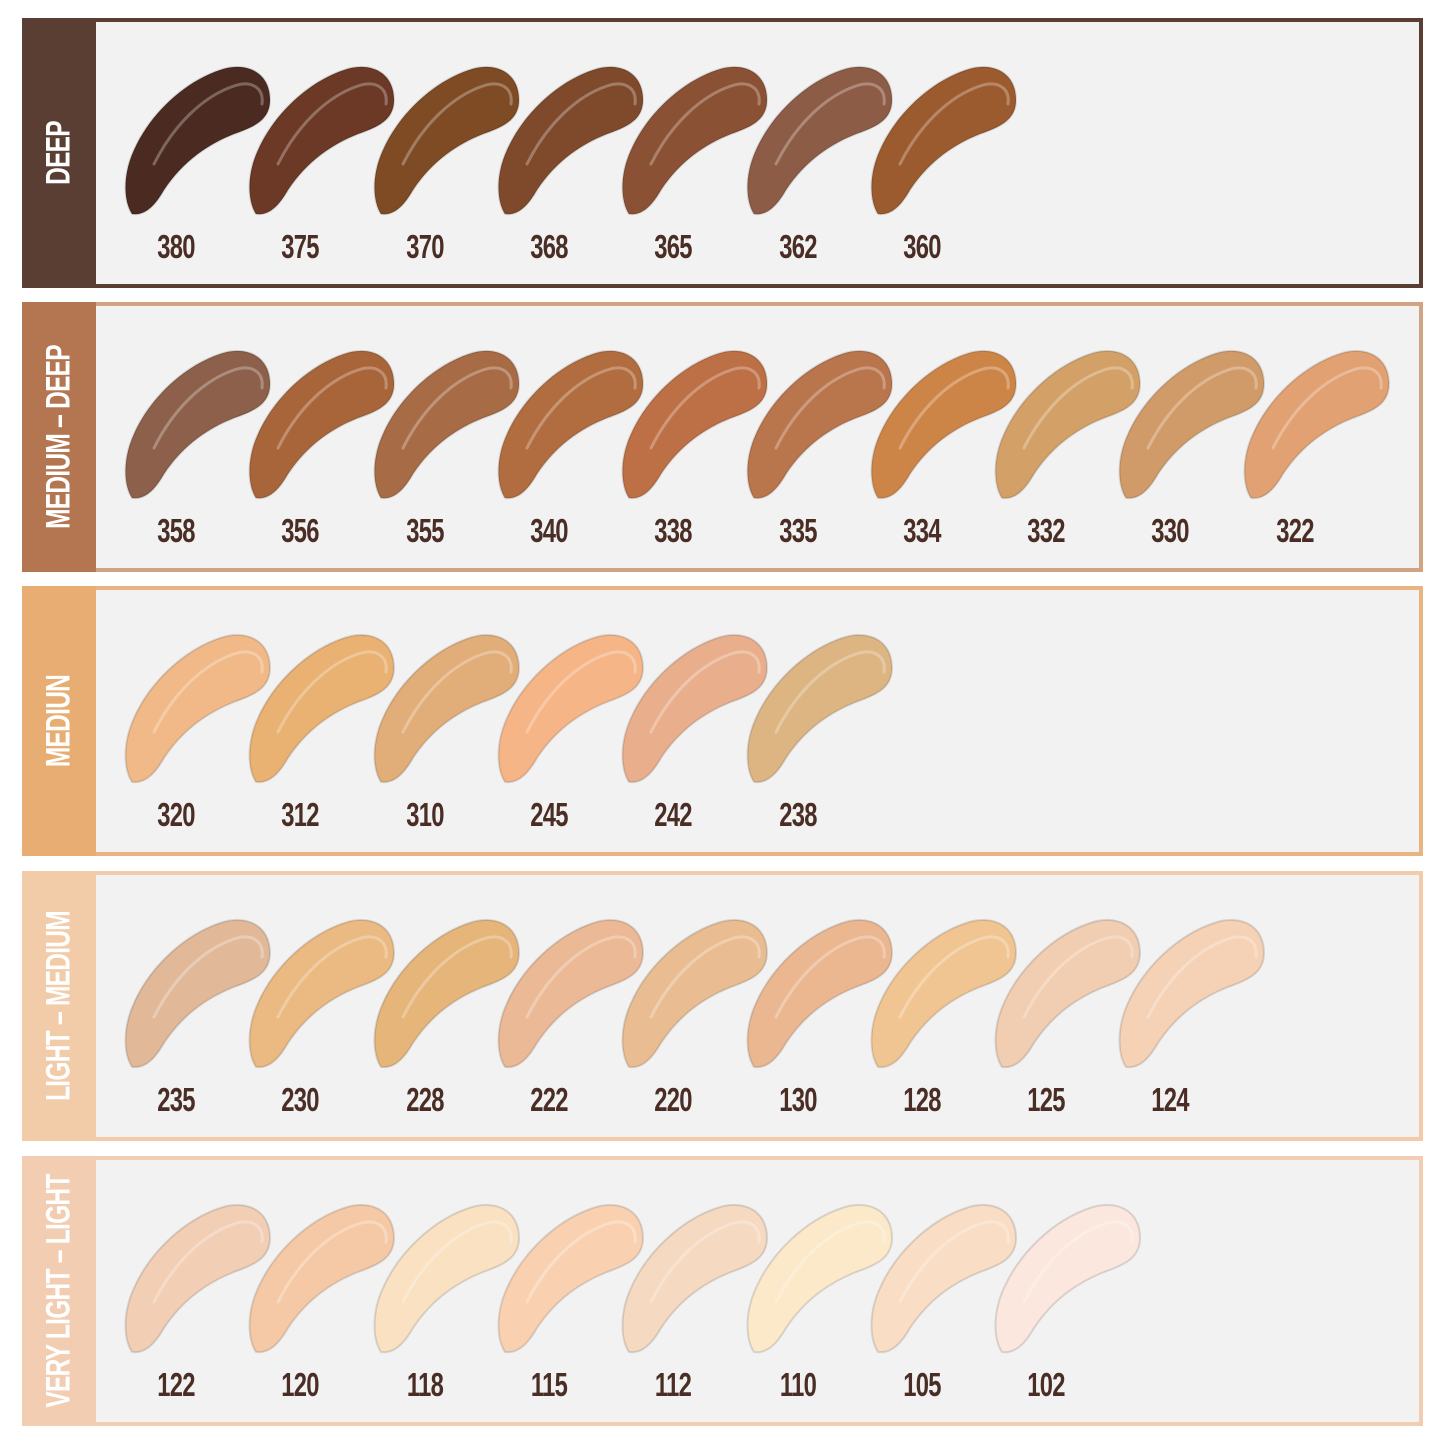 The width and height of the screenshot is (1445, 1445). I want to click on shade-number: 124, so click(1170, 1099).